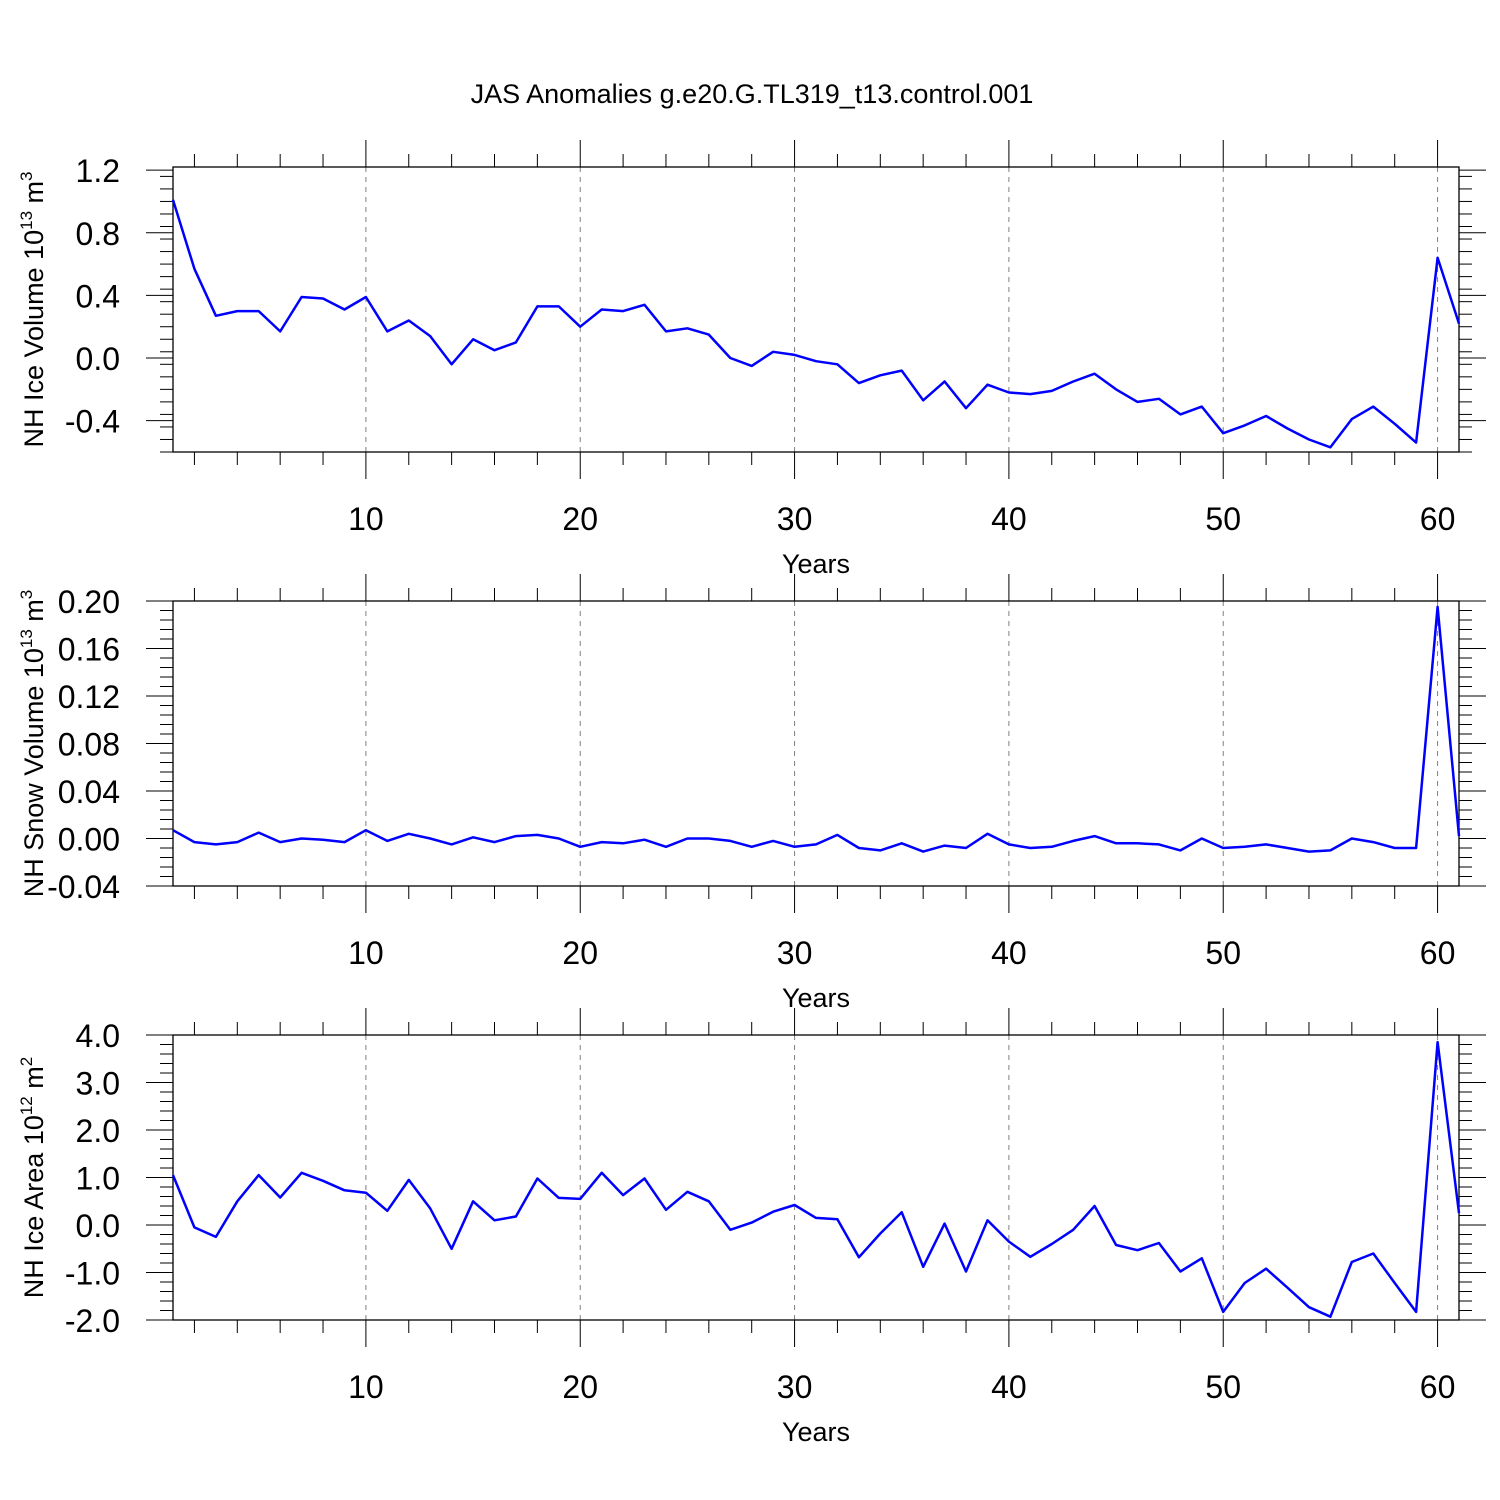 The width and height of the screenshot is (1500, 1500). Describe the element at coordinates (98, 1131) in the screenshot. I see `ice-area-y-tick-label: 2.0` at that location.